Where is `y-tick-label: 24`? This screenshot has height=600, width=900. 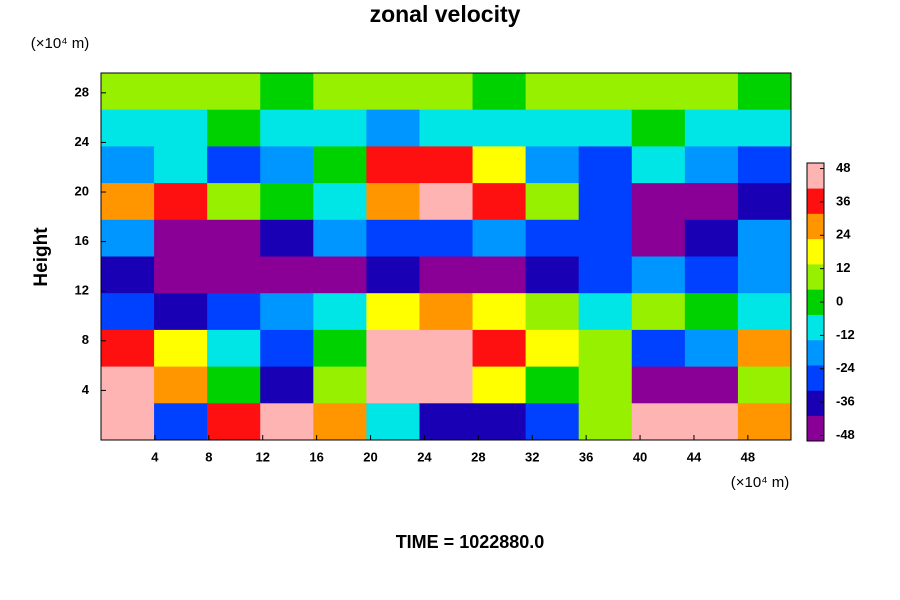 y-tick-label: 24 is located at coordinates (82, 141).